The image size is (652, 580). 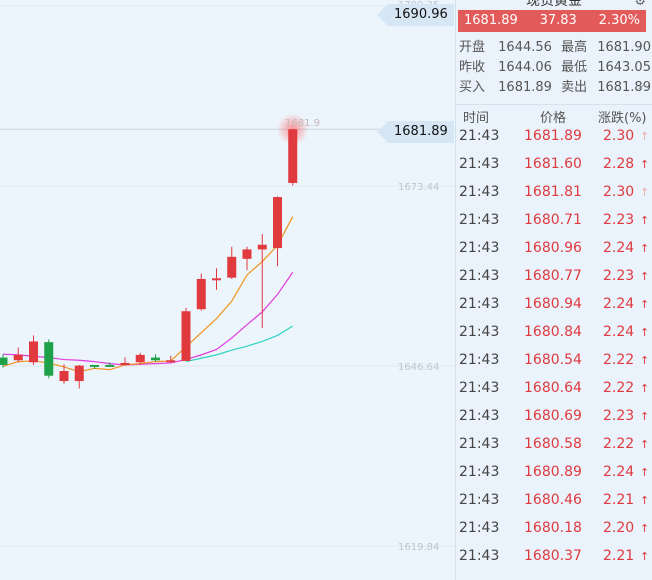 I want to click on table-row: 21:43 1680.96 2.24 ↑, so click(x=554, y=250).